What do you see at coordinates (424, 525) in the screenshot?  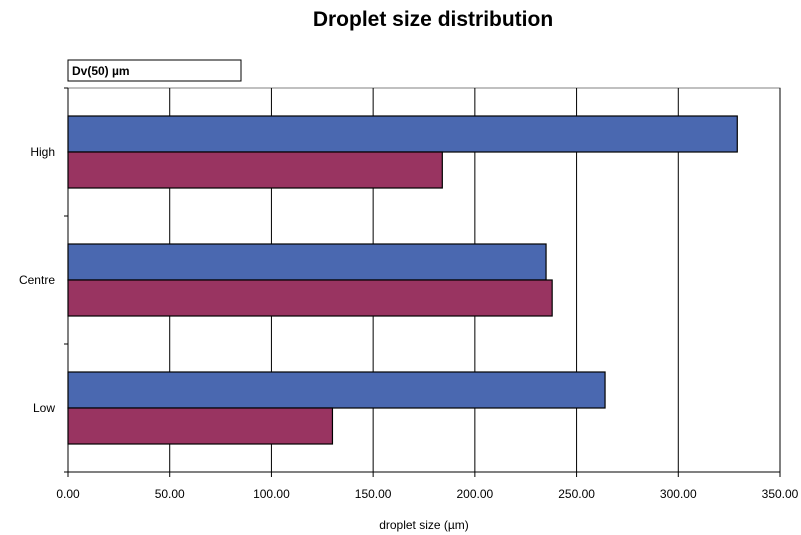 I see `x-axis-label: droplet size (µm)` at bounding box center [424, 525].